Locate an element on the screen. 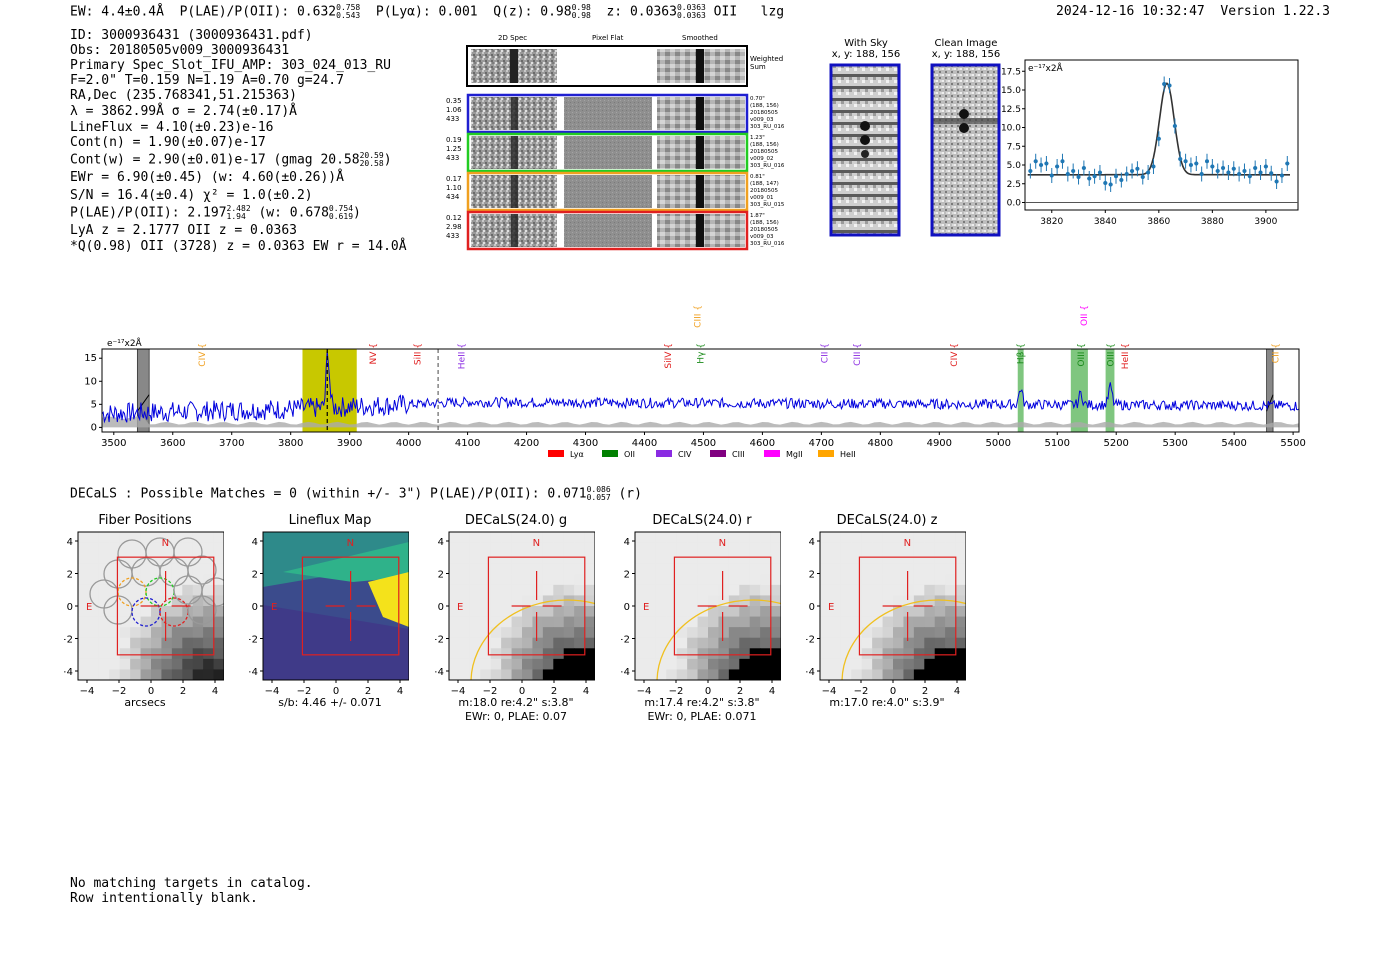 Image resolution: width=1400 pixels, height=953 pixels. spectrum-line-label: HeII { is located at coordinates (463, 356).